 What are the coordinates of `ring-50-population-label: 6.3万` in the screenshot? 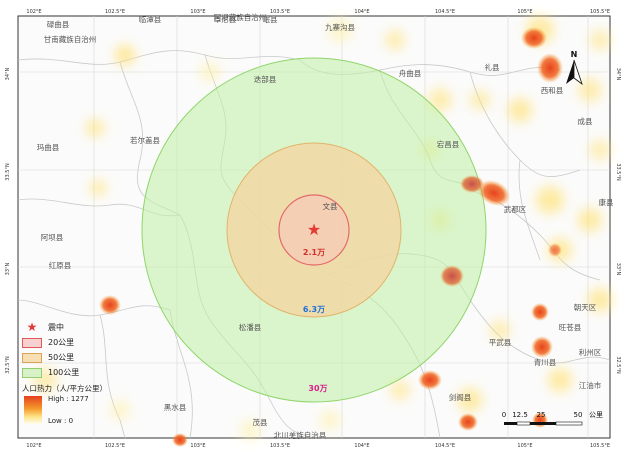 It's located at (314, 309).